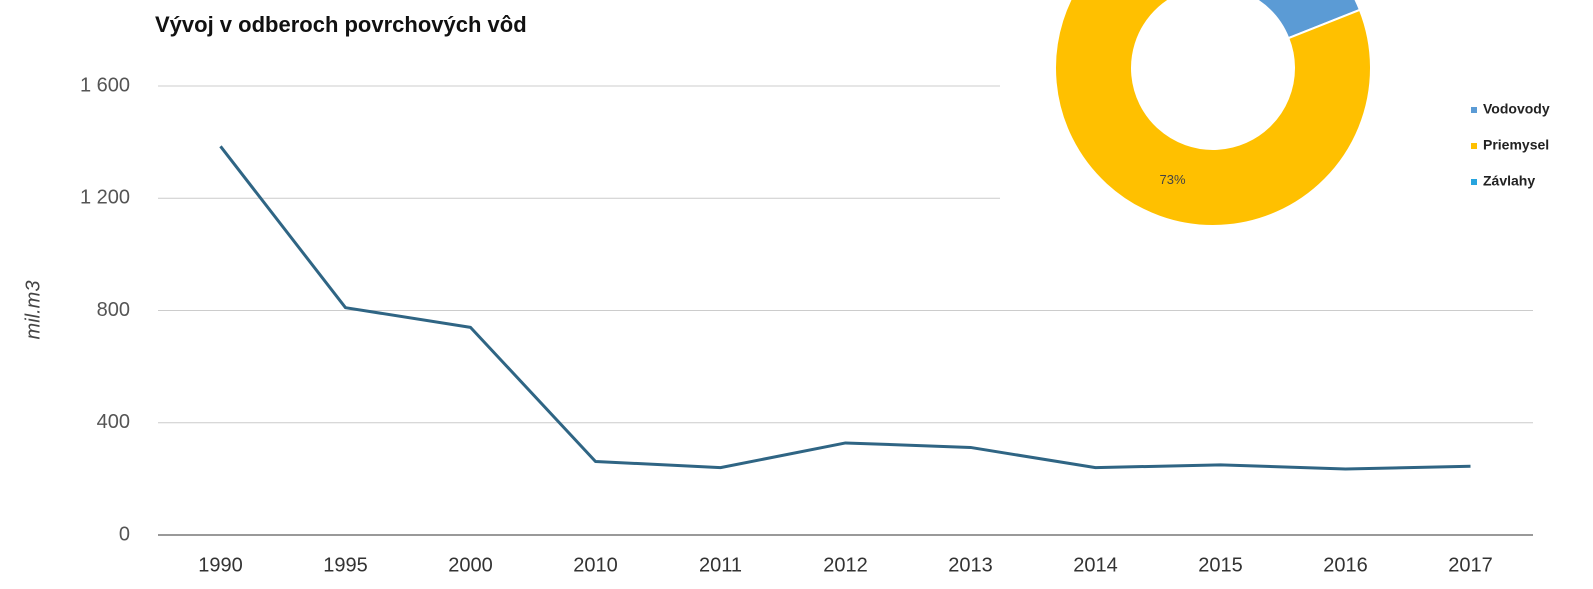  I want to click on x-tick-label: 2017, so click(1470, 565).